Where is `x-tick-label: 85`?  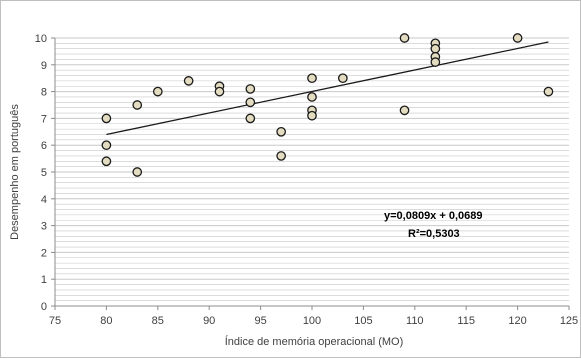
x-tick-label: 85 is located at coordinates (158, 321).